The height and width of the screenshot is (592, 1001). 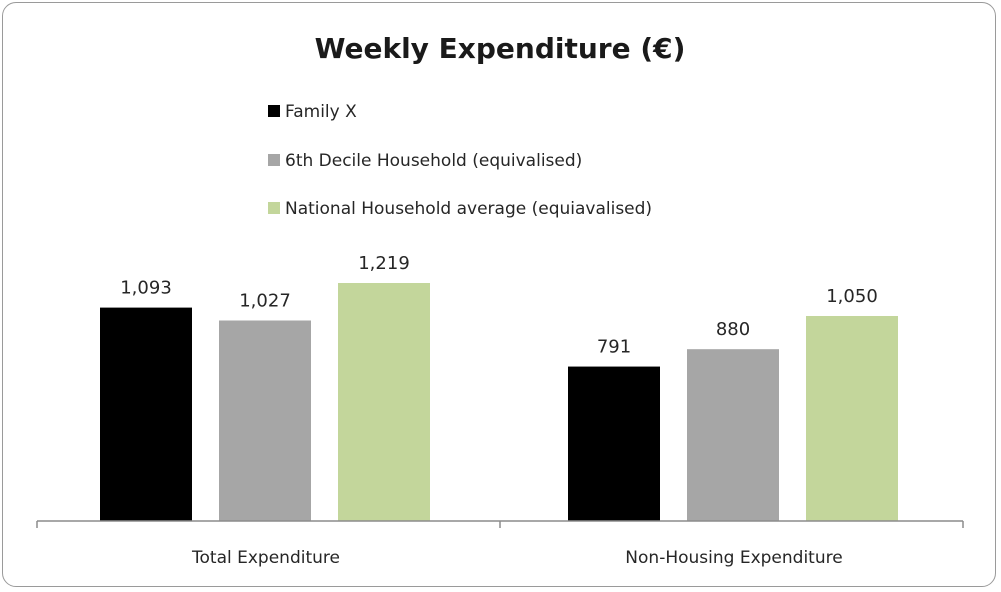 I want to click on legend-item-family-x: Family X, so click(x=312, y=112).